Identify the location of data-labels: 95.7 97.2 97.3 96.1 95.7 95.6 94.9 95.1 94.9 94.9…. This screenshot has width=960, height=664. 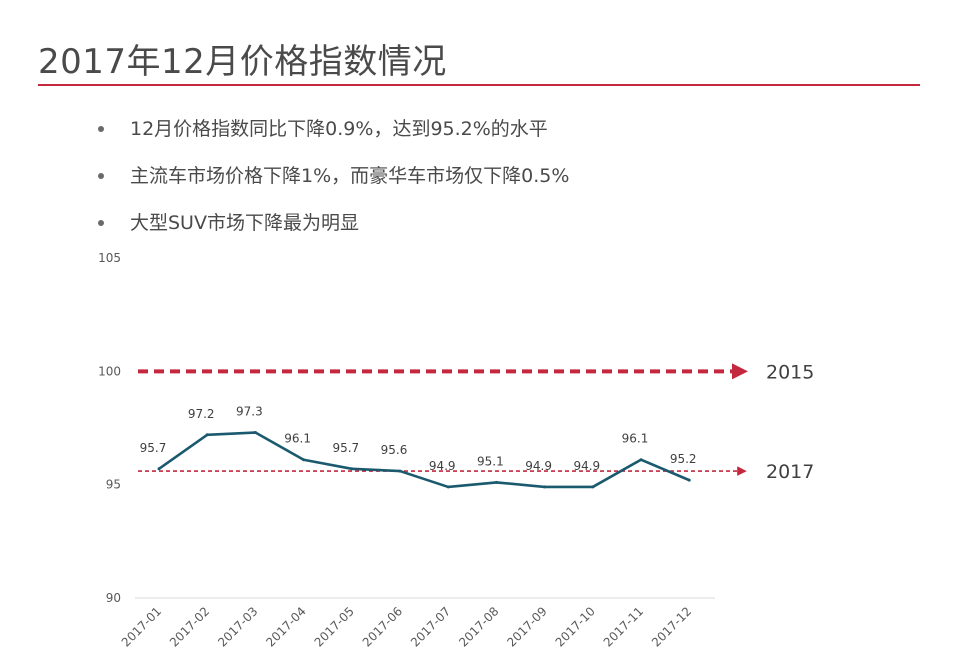
(418, 439).